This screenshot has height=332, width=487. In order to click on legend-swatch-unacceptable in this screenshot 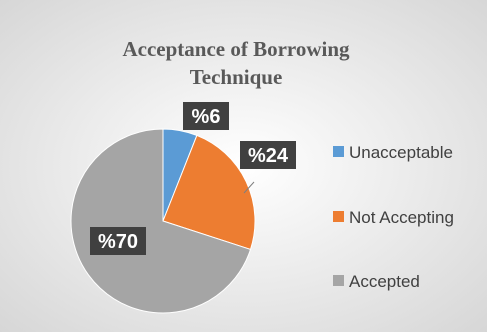, I will do `click(338, 151)`.